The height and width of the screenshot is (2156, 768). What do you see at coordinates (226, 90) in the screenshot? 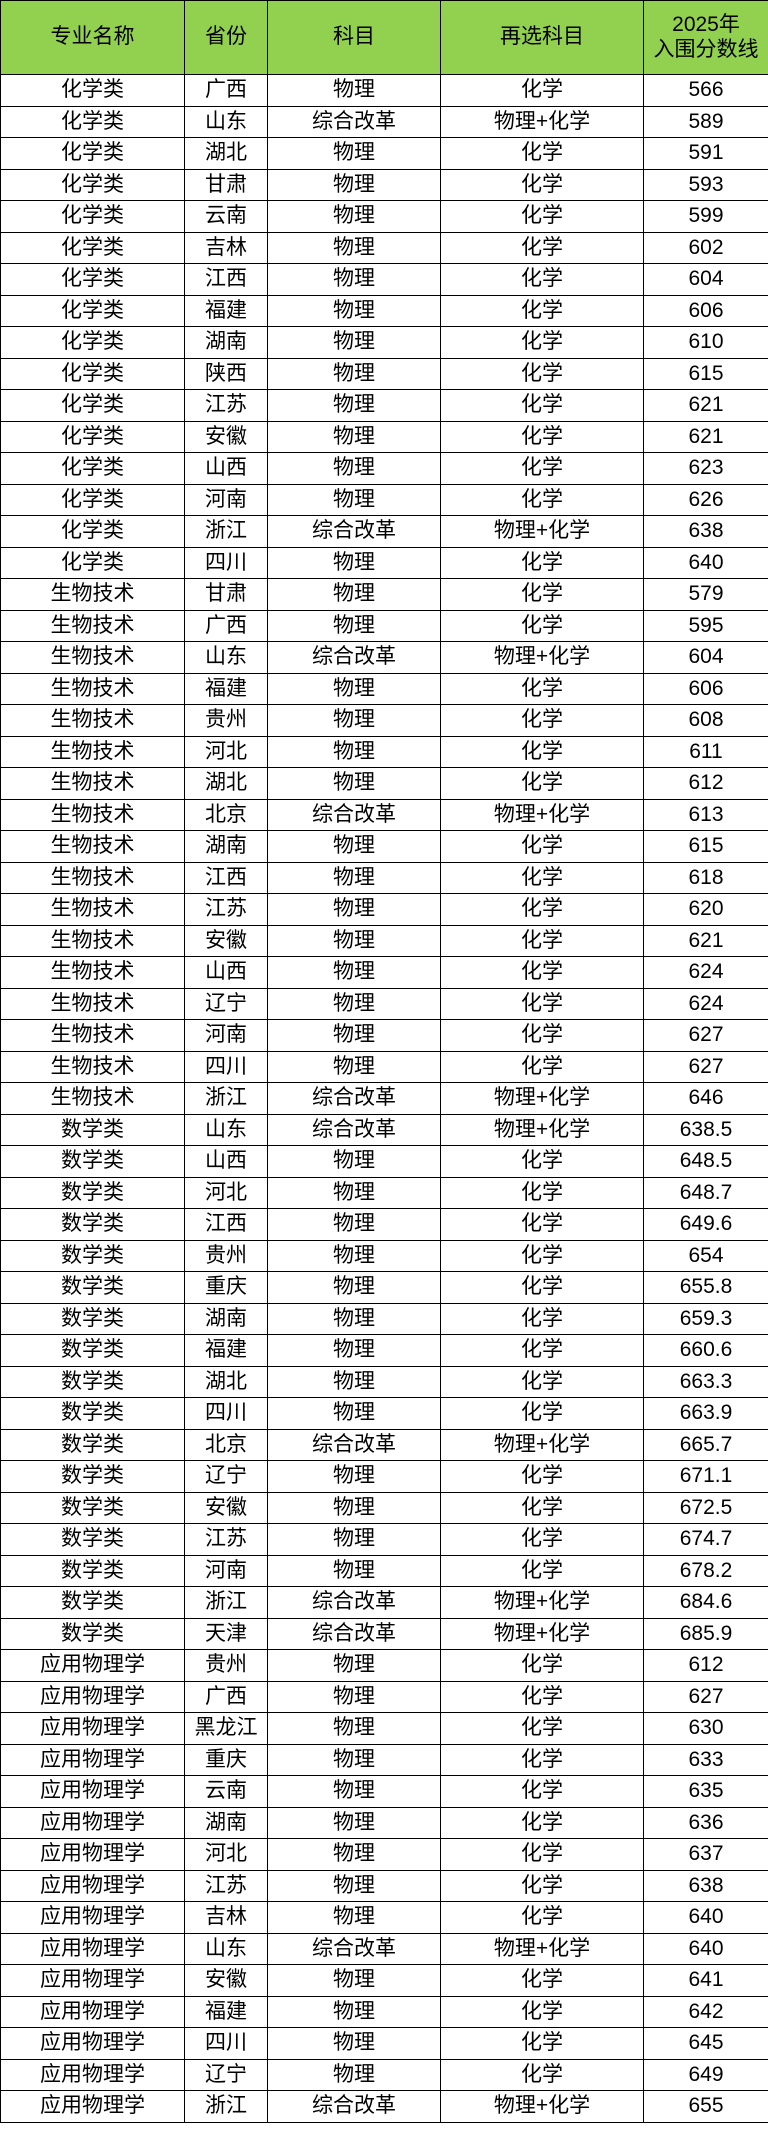
I see `cell-province: 广西` at bounding box center [226, 90].